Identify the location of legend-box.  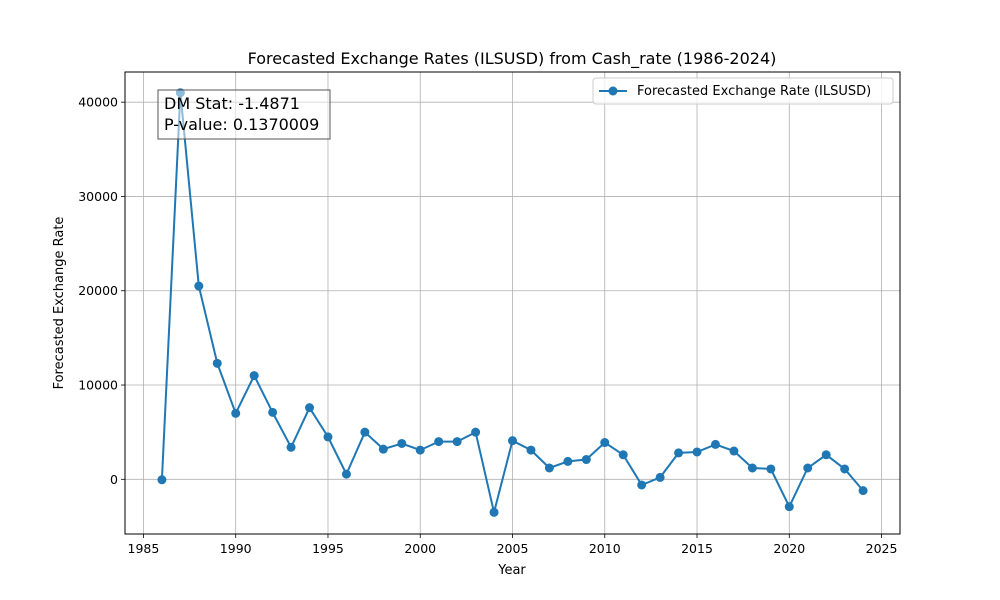
(743, 91).